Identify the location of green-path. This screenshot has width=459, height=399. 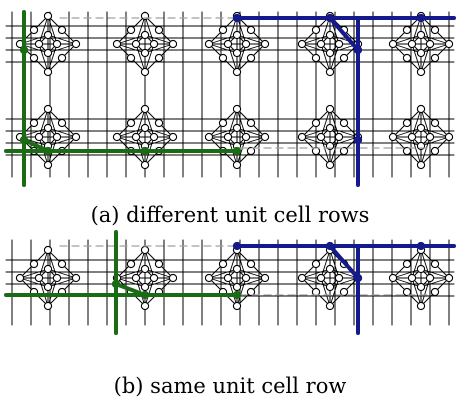
(130, 289).